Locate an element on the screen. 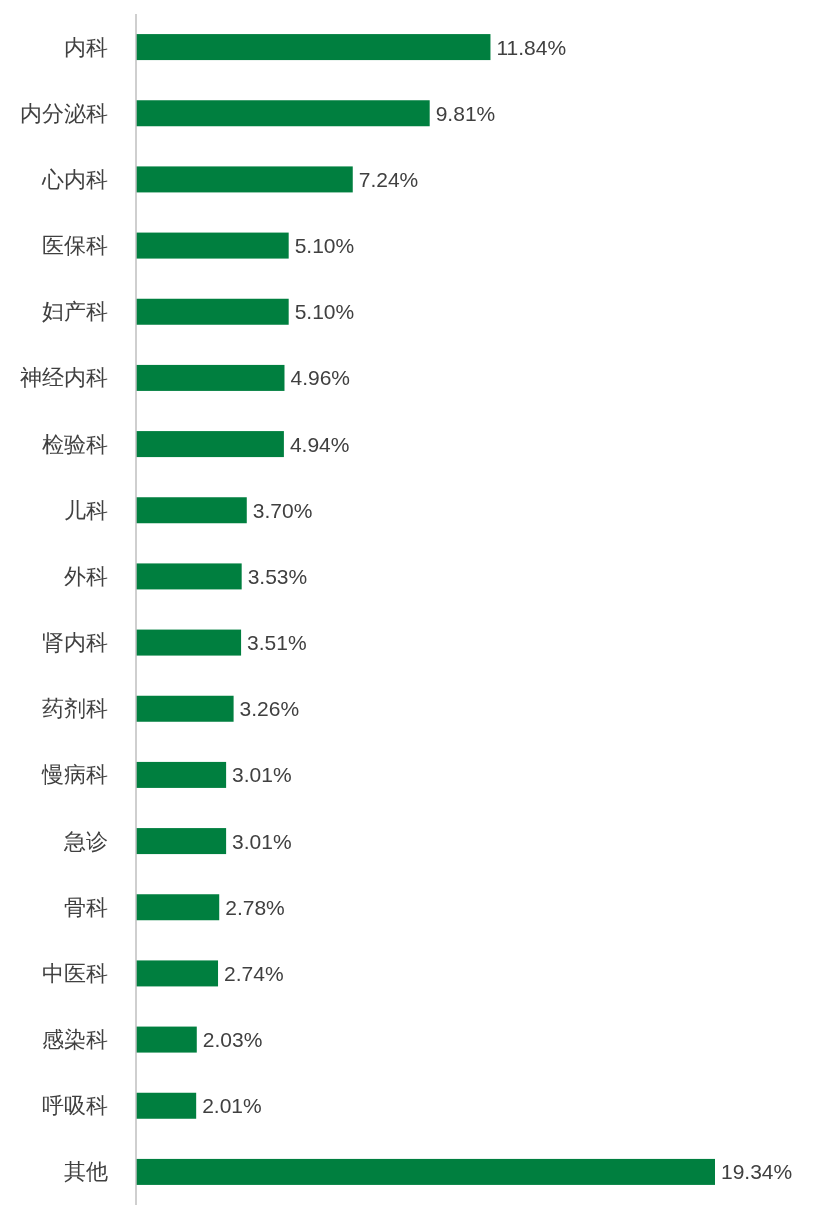 Image resolution: width=818 pixels, height=1220 pixels. y-tick-label: 内分泌科 is located at coordinates (64, 113).